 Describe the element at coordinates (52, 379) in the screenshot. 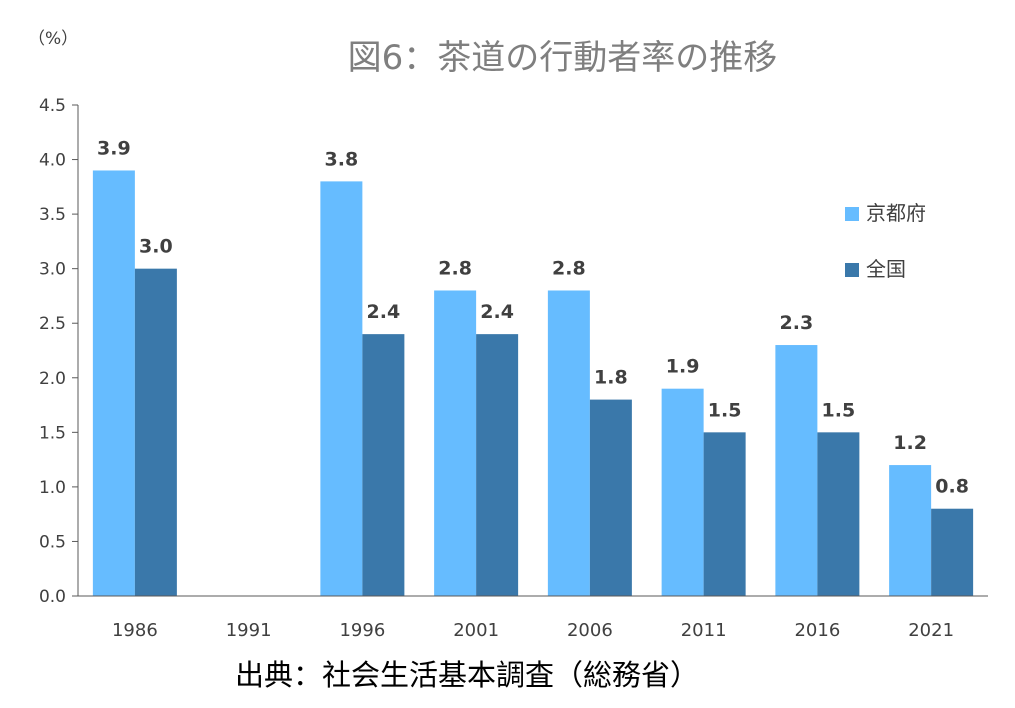

I see `y-tick-label-2.0: 2.0` at that location.